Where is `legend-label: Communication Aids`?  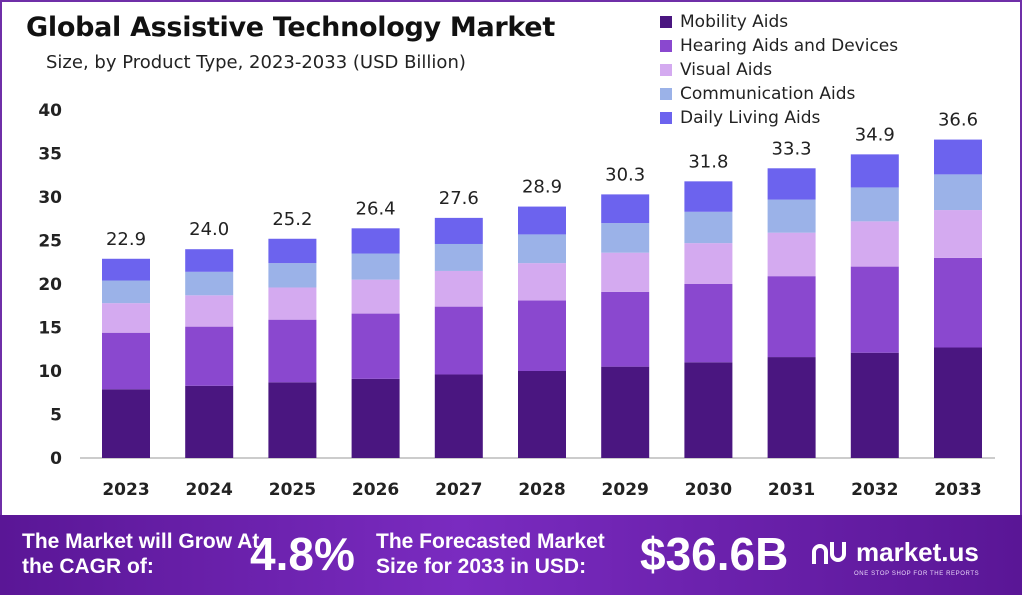
legend-label: Communication Aids is located at coordinates (768, 94).